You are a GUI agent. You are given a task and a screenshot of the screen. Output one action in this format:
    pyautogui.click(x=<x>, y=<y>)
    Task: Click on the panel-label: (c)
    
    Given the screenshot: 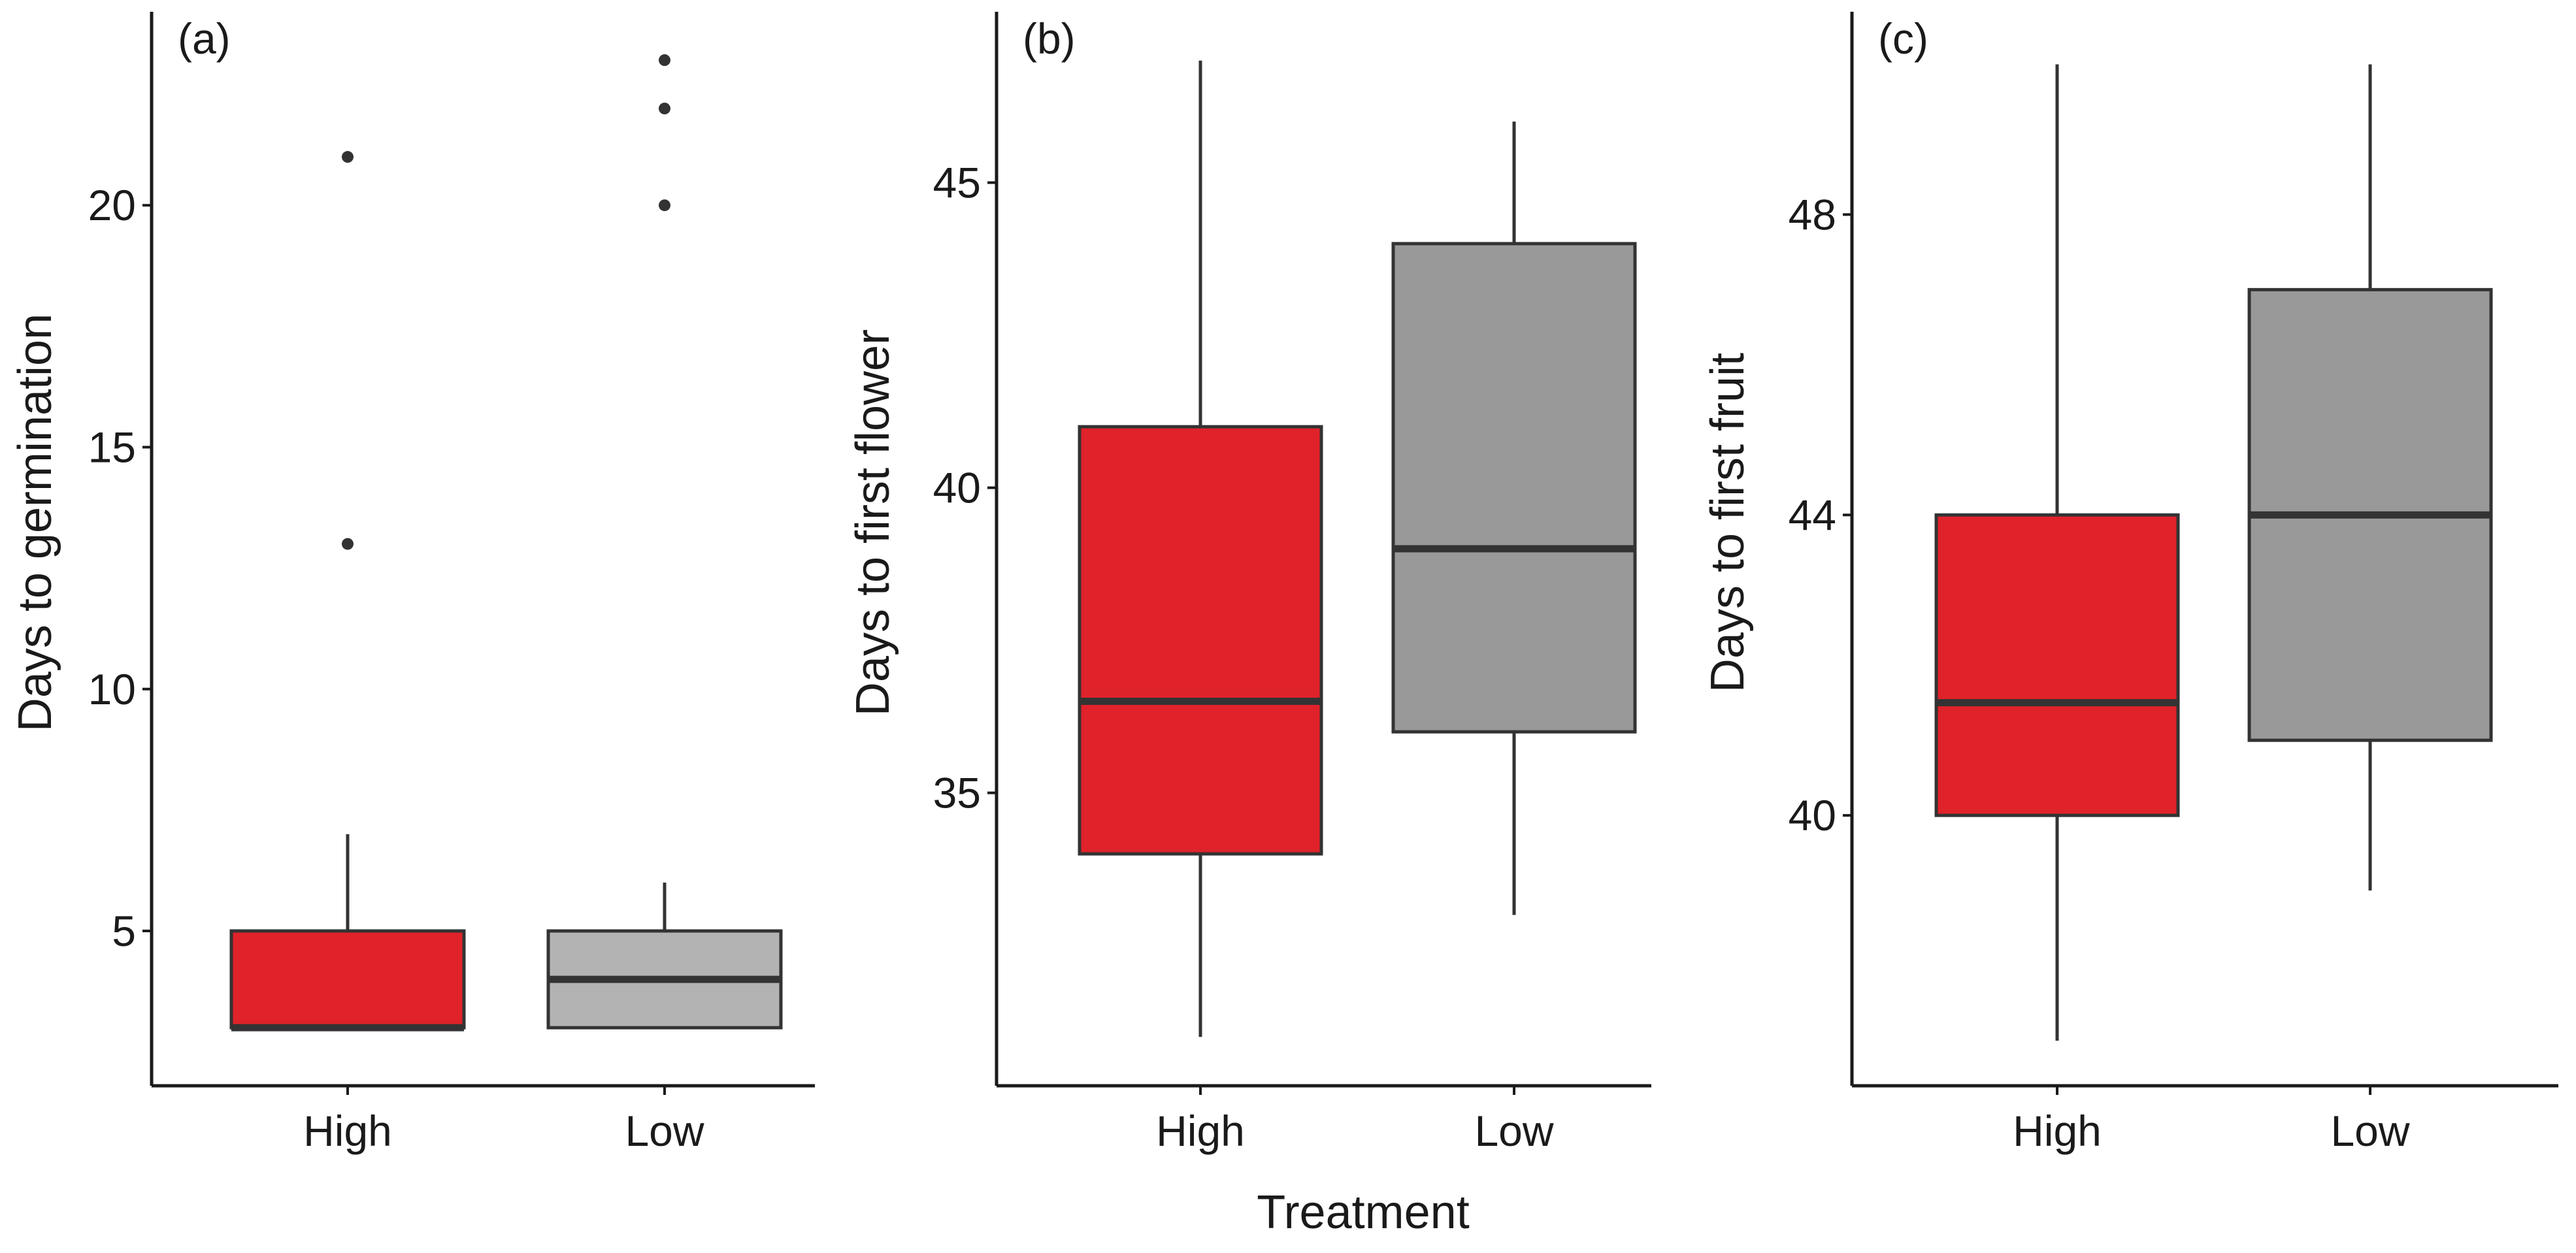 What is the action you would take?
    pyautogui.click(x=1903, y=38)
    